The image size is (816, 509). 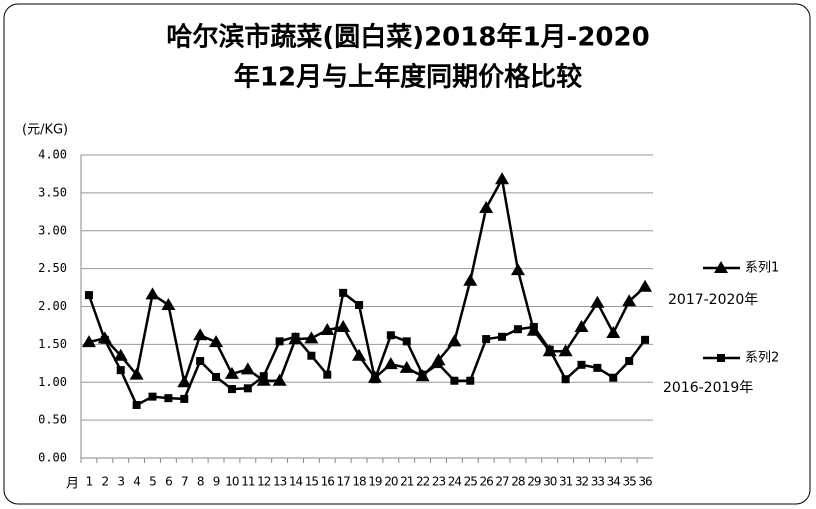 What do you see at coordinates (391, 482) in the screenshot?
I see `x-tick-label: 20` at bounding box center [391, 482].